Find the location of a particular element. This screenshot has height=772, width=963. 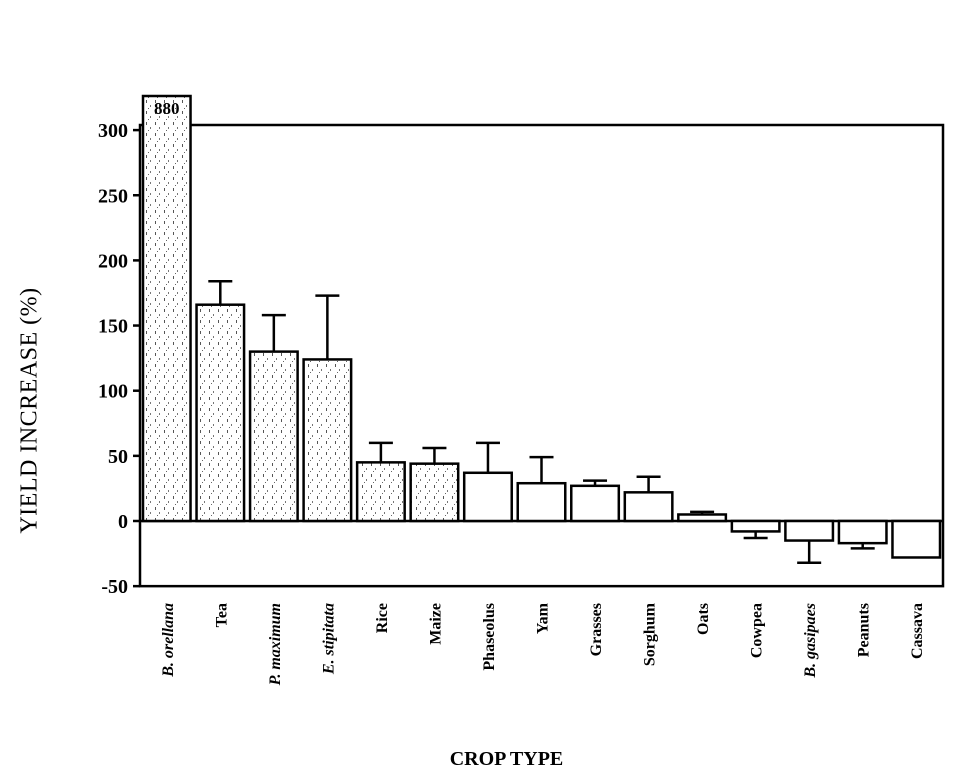

y-tick-label: 250 is located at coordinates (113, 196).